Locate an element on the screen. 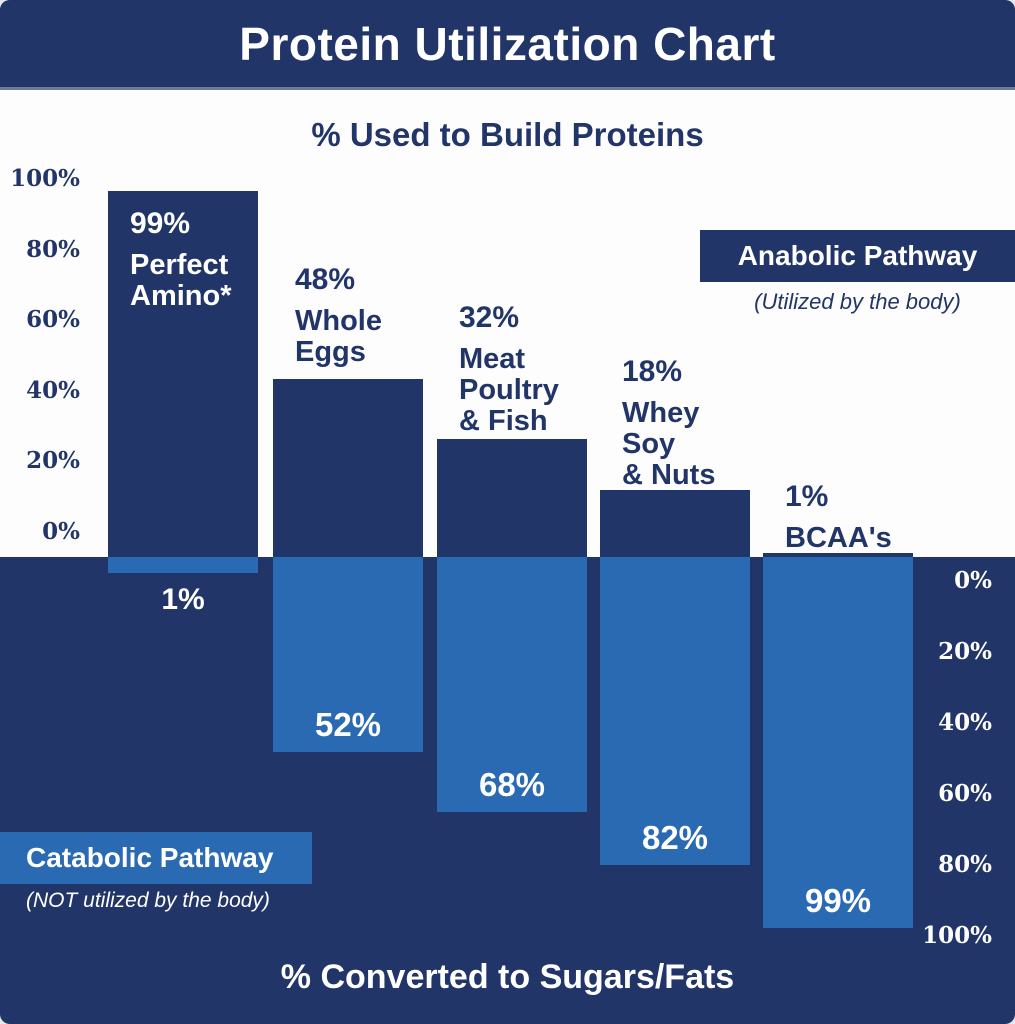  anabolic-value-meat-poultry-fish: 32% is located at coordinates (489, 317).